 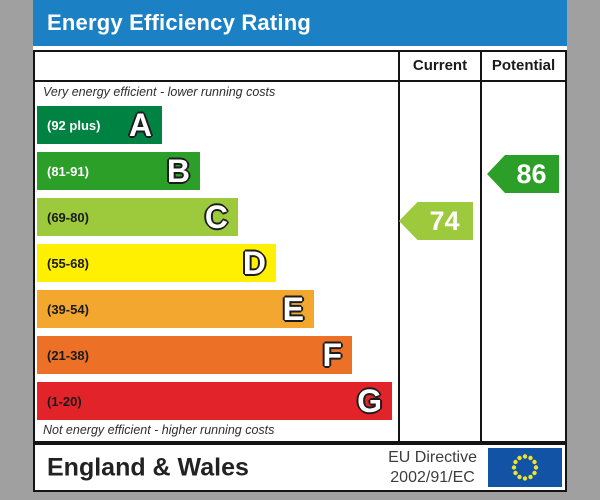 I want to click on potential-column-header: Potential, so click(x=523, y=65).